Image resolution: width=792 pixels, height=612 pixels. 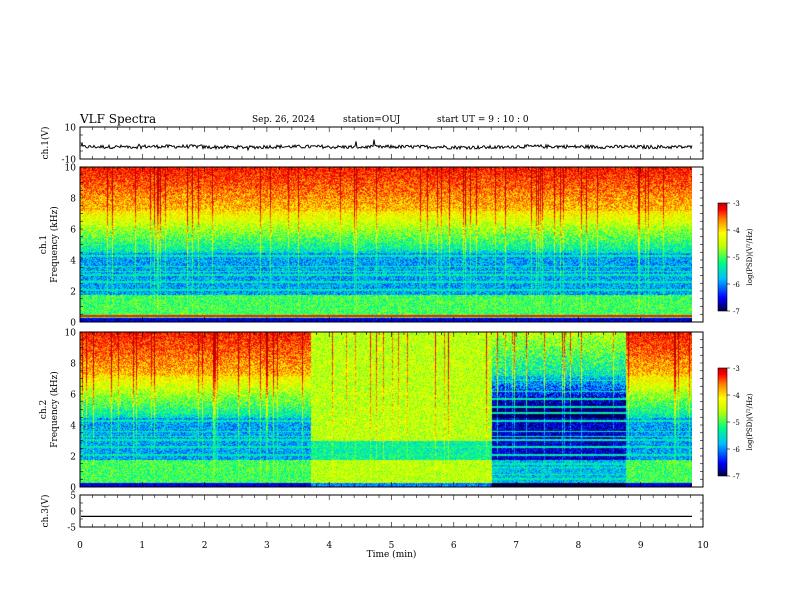 What do you see at coordinates (73, 427) in the screenshot?
I see `ch2-y-tick-label: 4` at bounding box center [73, 427].